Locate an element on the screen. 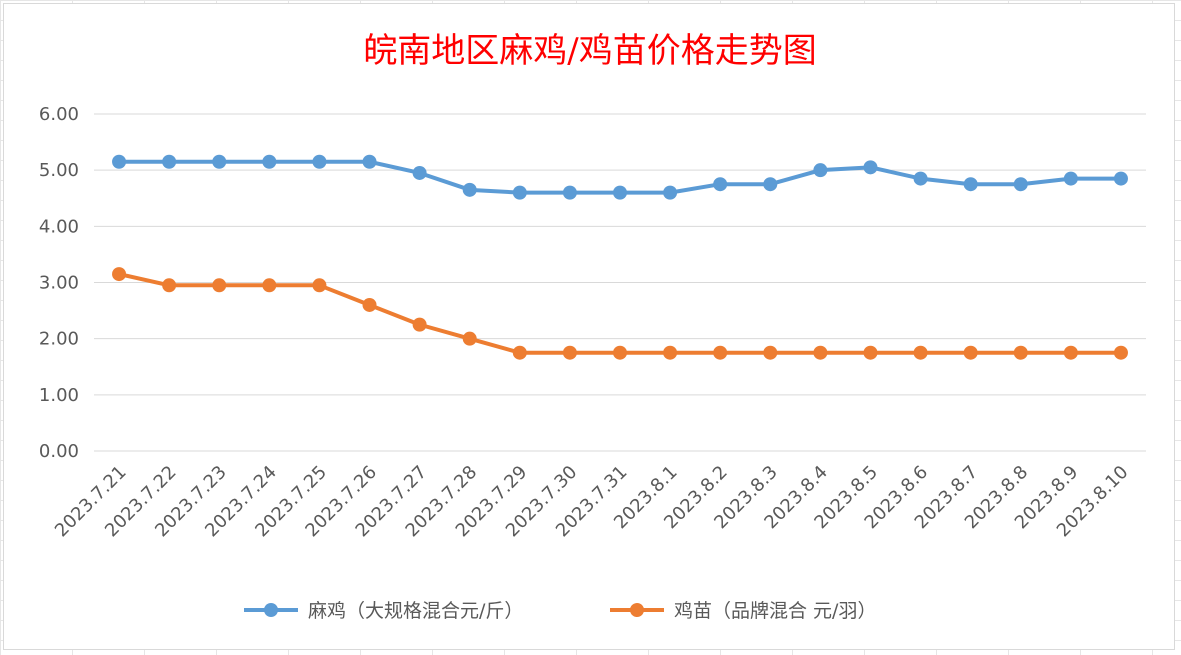  legend-item: 鸡苗（品牌混合 元/羽） is located at coordinates (743, 611).